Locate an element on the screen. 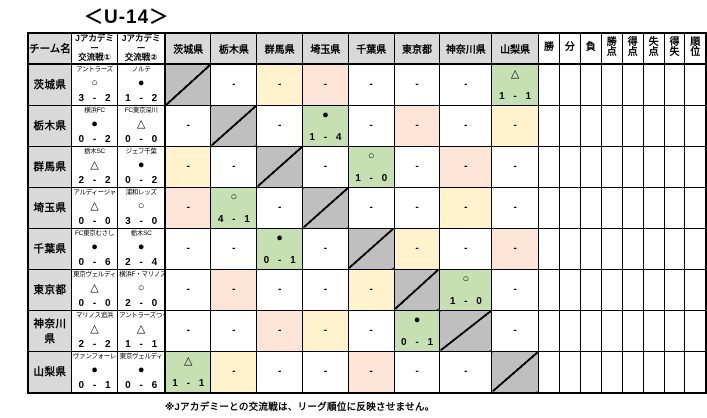 The image size is (707, 418). academy-match-content: アントラーズつくば △ 1 - 1 is located at coordinates (141, 330).